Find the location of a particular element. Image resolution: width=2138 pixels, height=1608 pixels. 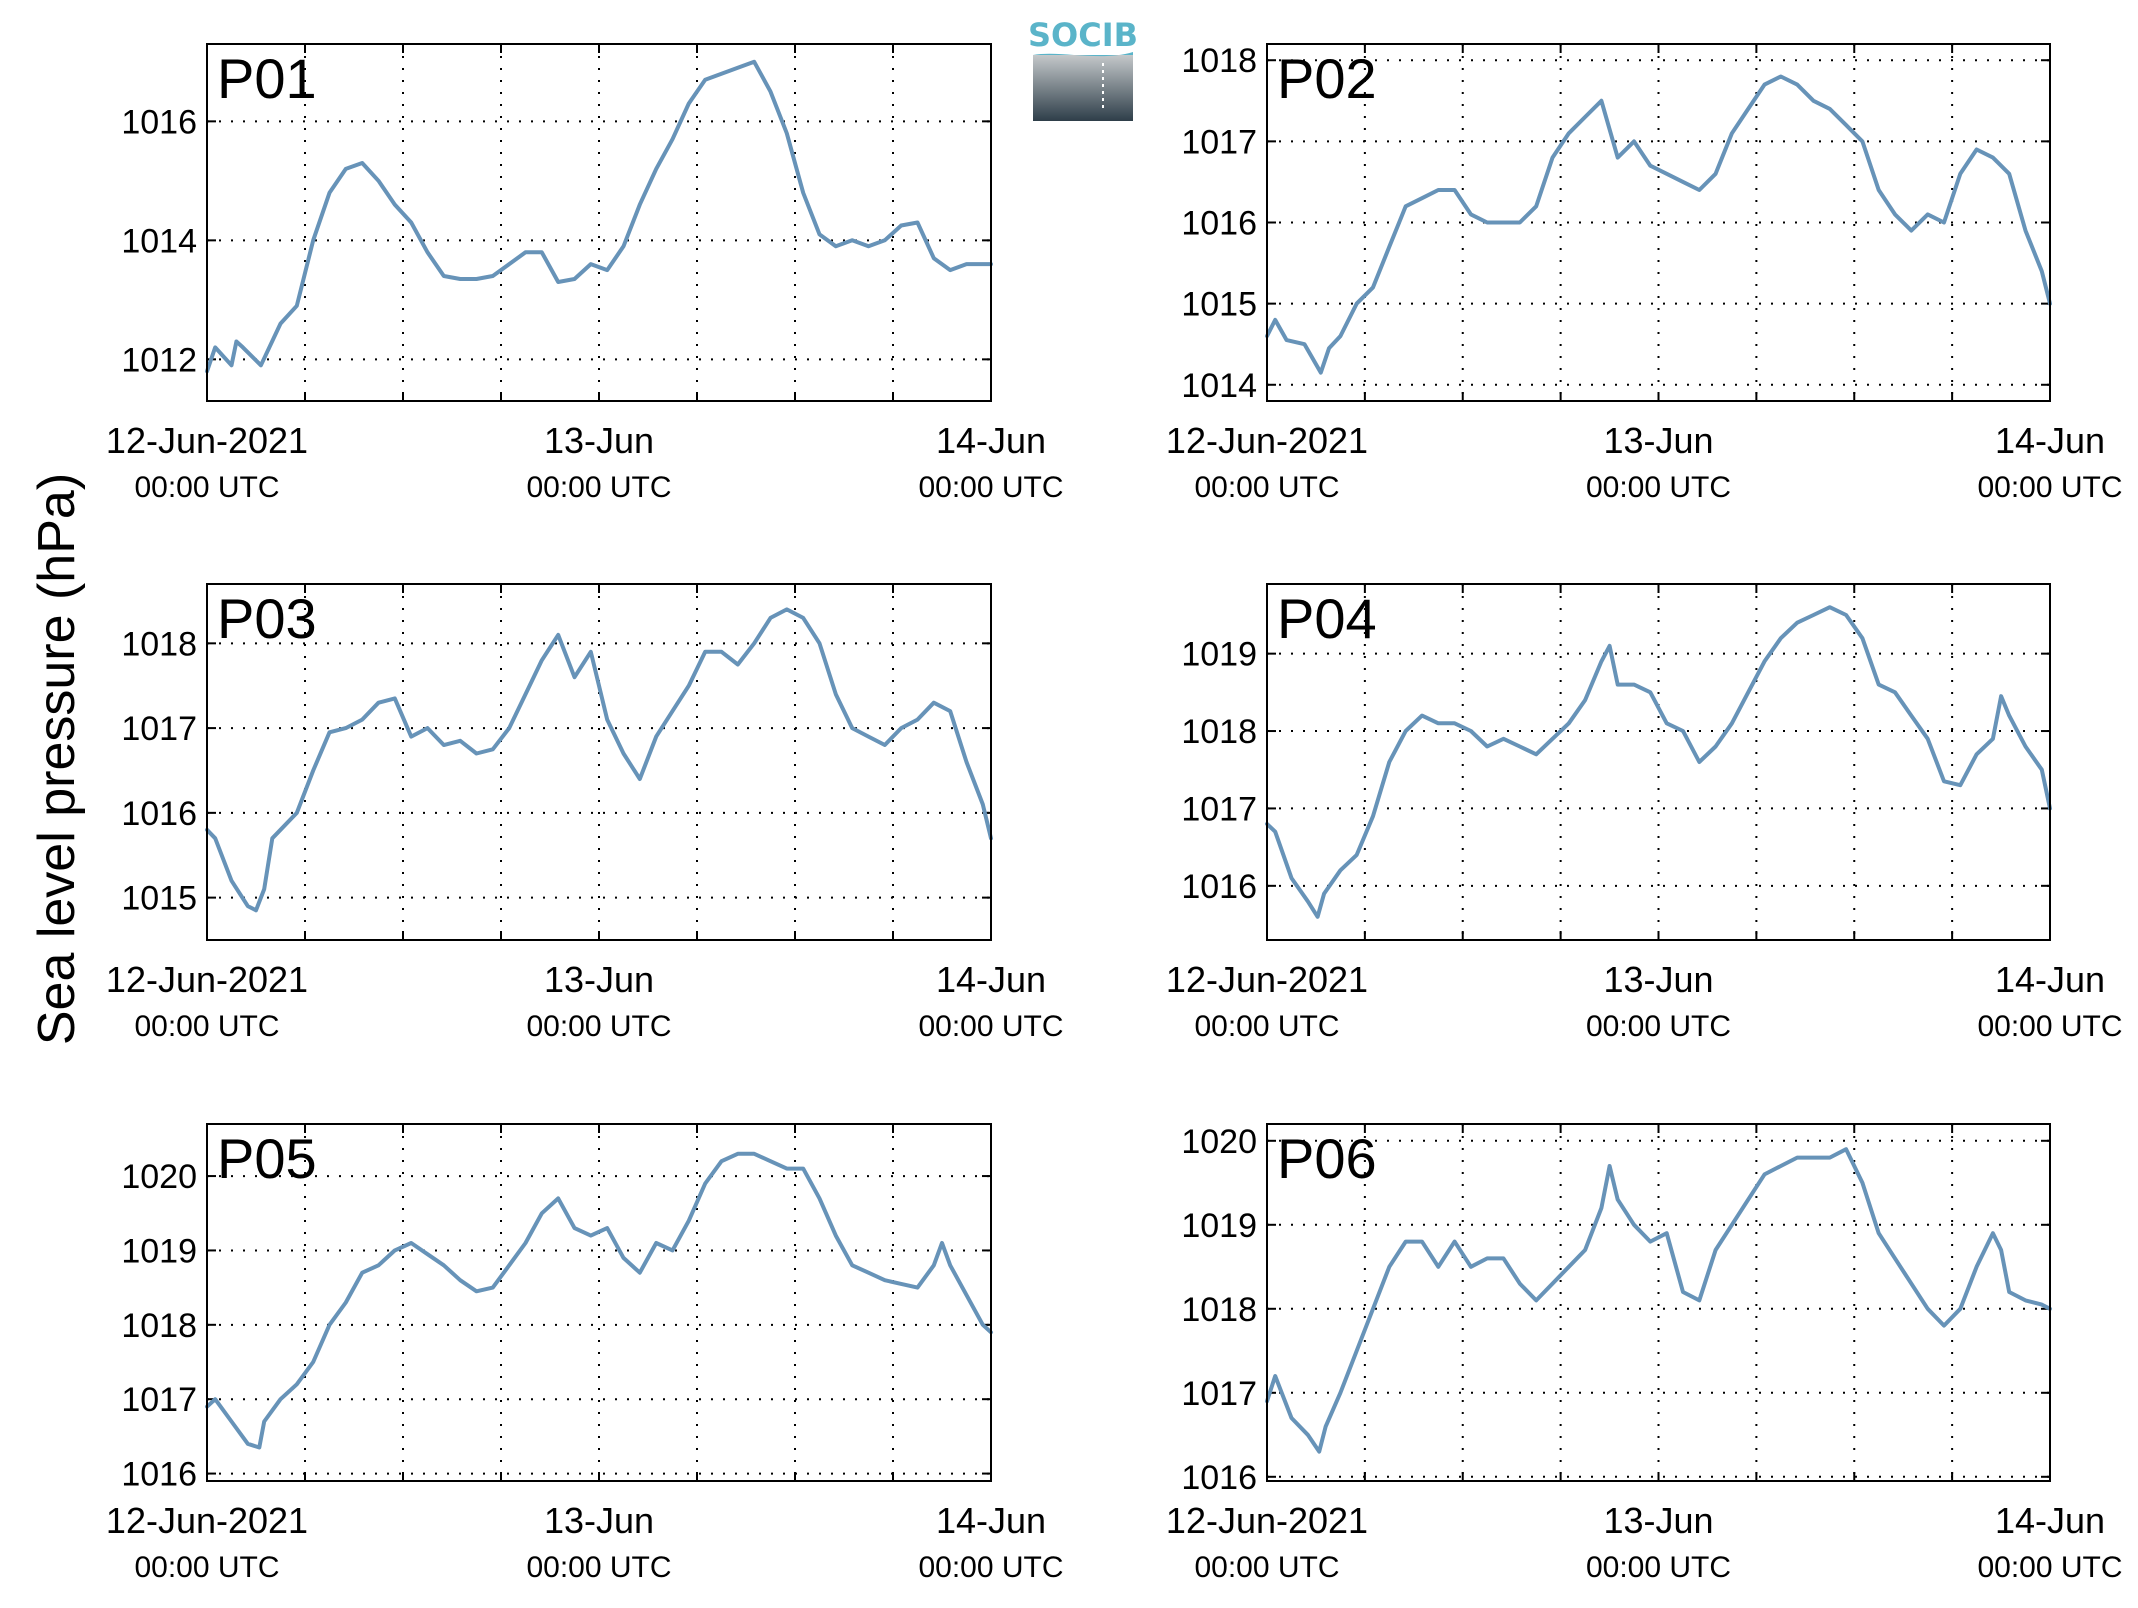

station-label: P01 is located at coordinates (267, 78).